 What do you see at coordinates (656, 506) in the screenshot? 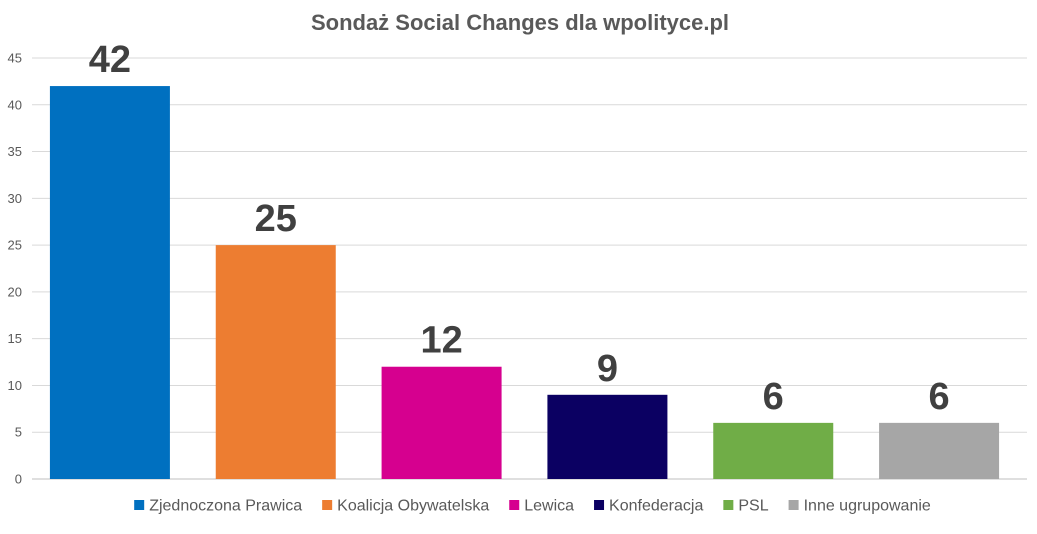
I see `legend-label: Konfederacja` at bounding box center [656, 506].